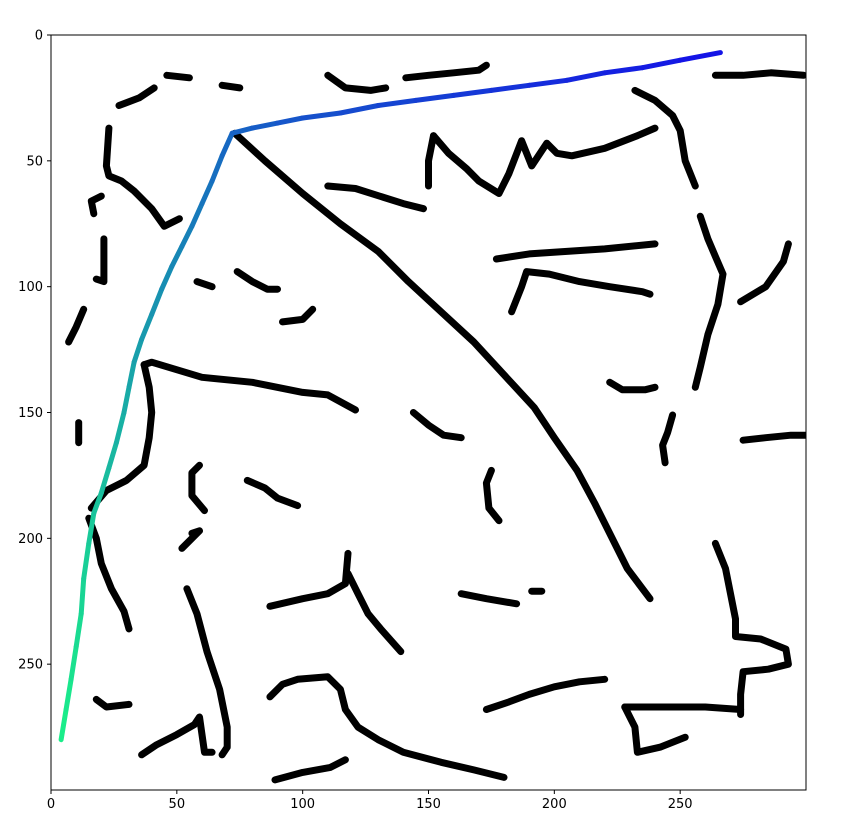  What do you see at coordinates (680, 804) in the screenshot?
I see `x-tick-label: 250` at bounding box center [680, 804].